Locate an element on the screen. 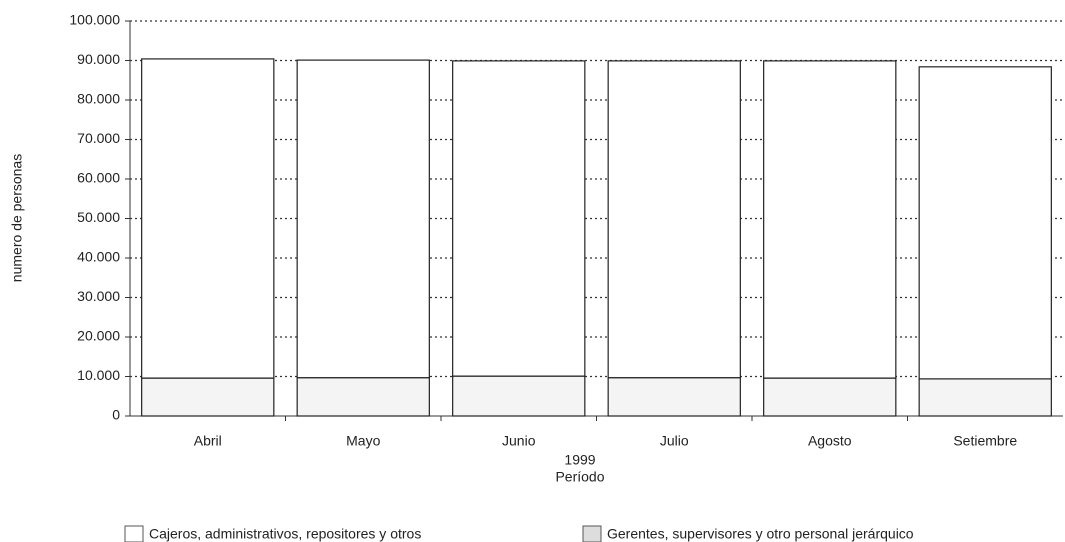 The width and height of the screenshot is (1065, 542). x-tick-label: Junio is located at coordinates (519, 441).